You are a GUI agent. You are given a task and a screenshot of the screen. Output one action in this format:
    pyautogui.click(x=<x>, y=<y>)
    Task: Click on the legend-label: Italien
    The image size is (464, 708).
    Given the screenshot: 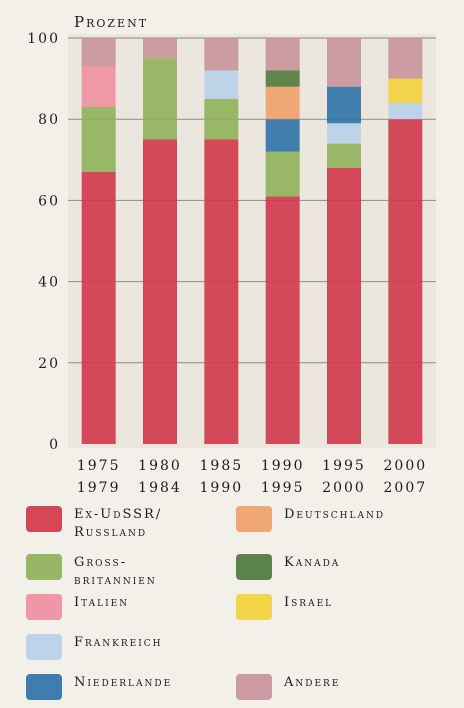 What is the action you would take?
    pyautogui.click(x=102, y=602)
    